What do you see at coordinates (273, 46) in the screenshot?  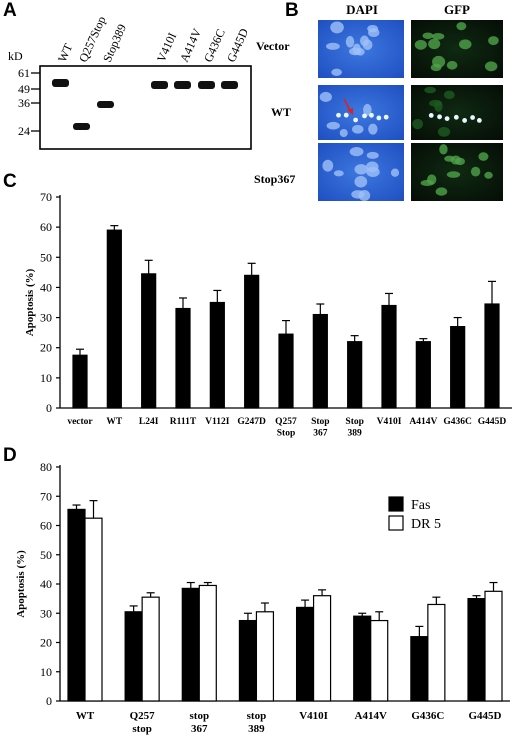 I see `micro-row-vector: Vector` at bounding box center [273, 46].